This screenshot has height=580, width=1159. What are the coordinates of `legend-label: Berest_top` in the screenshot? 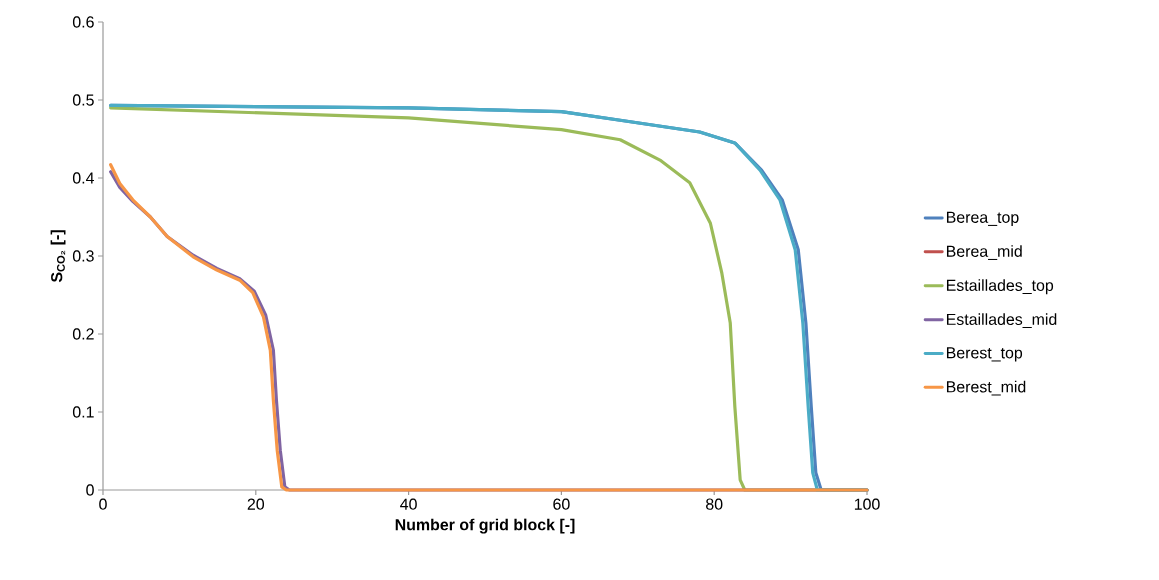 It's located at (984, 354).